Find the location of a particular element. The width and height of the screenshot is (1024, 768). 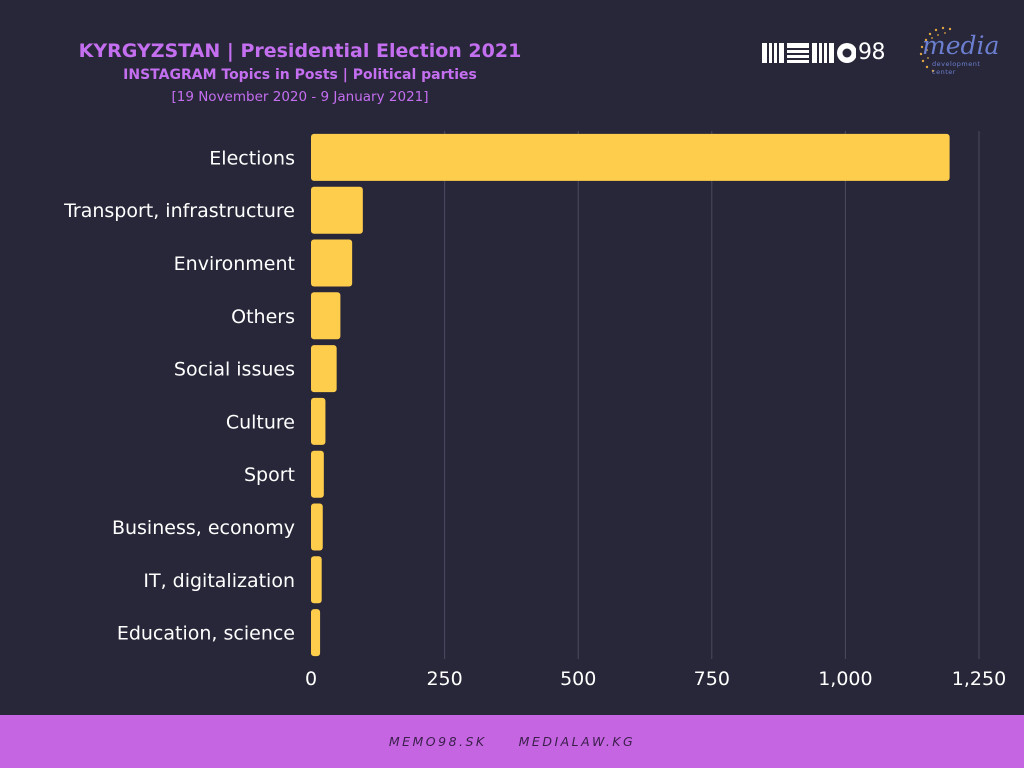

x-tick-label: 1,000 is located at coordinates (845, 679).